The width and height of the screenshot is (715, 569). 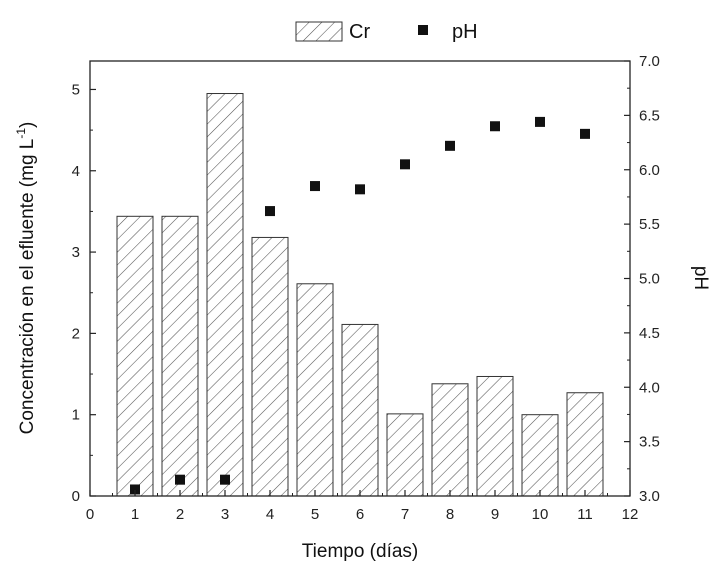 I want to click on x-tick-label: 11, so click(x=585, y=514).